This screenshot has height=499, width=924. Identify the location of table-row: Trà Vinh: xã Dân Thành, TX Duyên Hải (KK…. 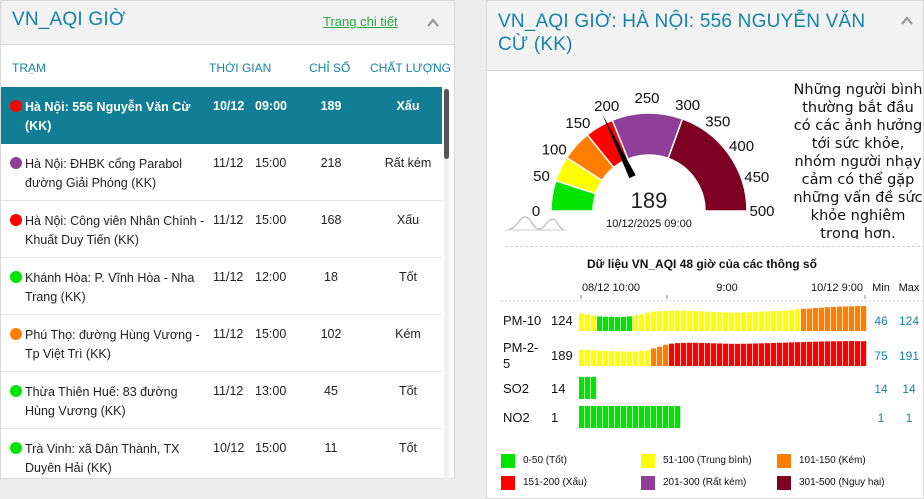
(221, 454).